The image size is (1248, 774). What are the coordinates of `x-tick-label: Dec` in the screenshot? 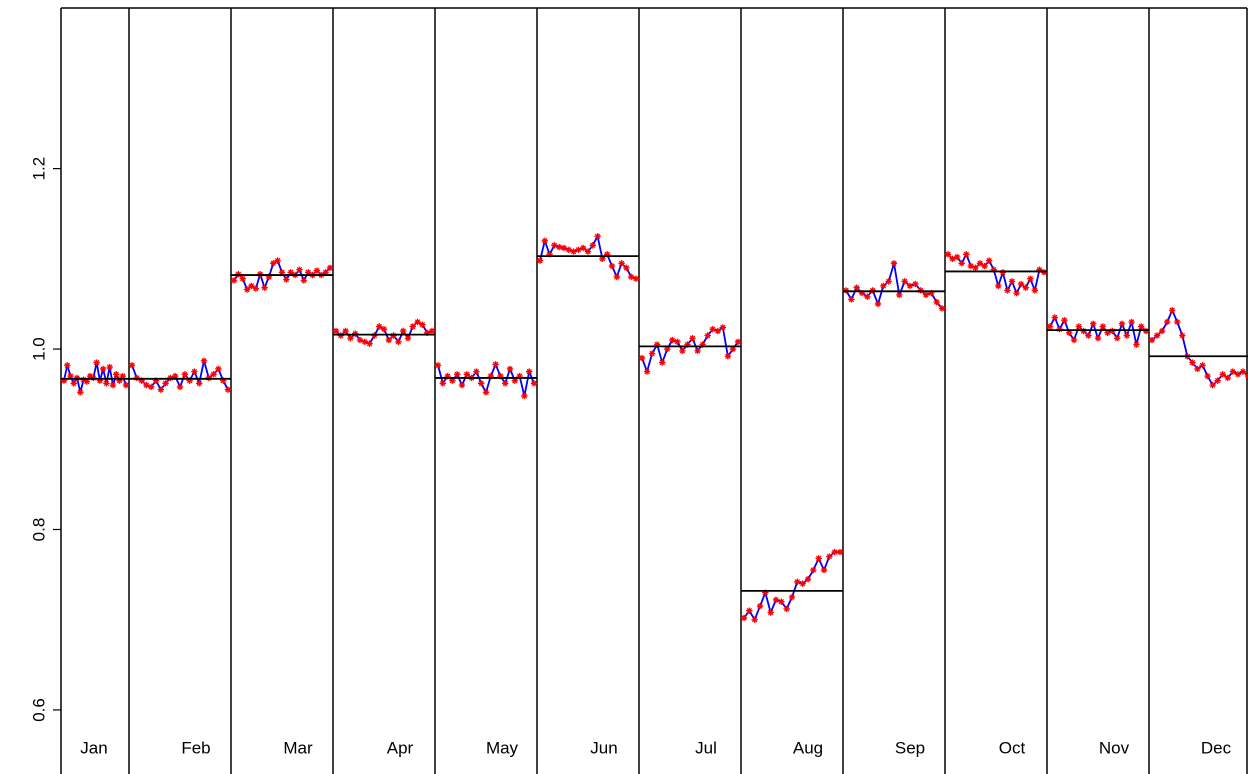 It's located at (1216, 747).